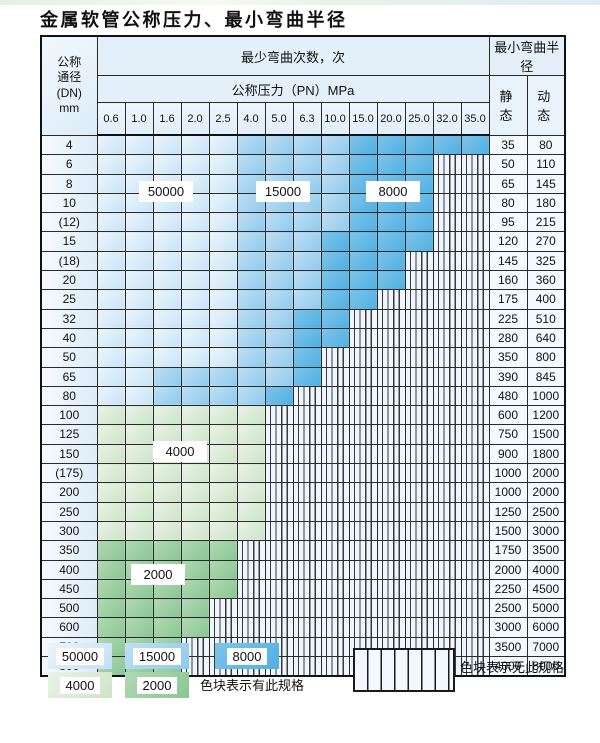  I want to click on spec-cell-20-0.6, so click(111, 280).